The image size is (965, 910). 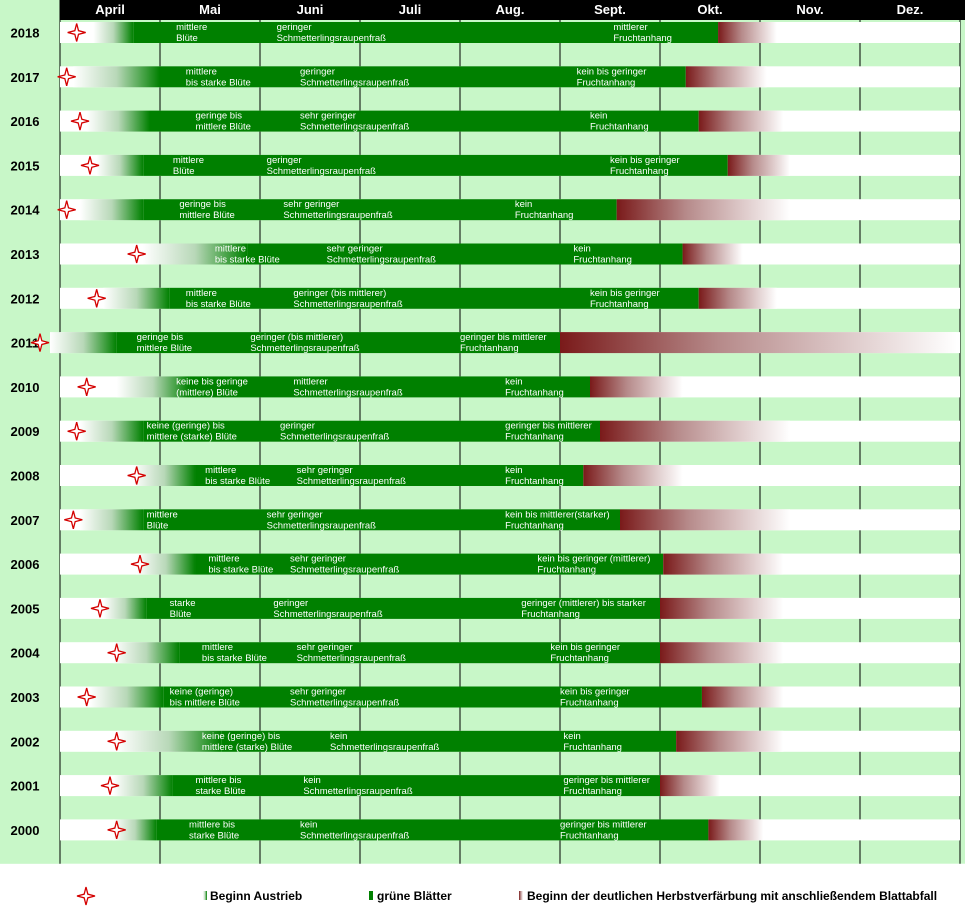 I want to click on year-label: 2003, so click(x=25, y=697).